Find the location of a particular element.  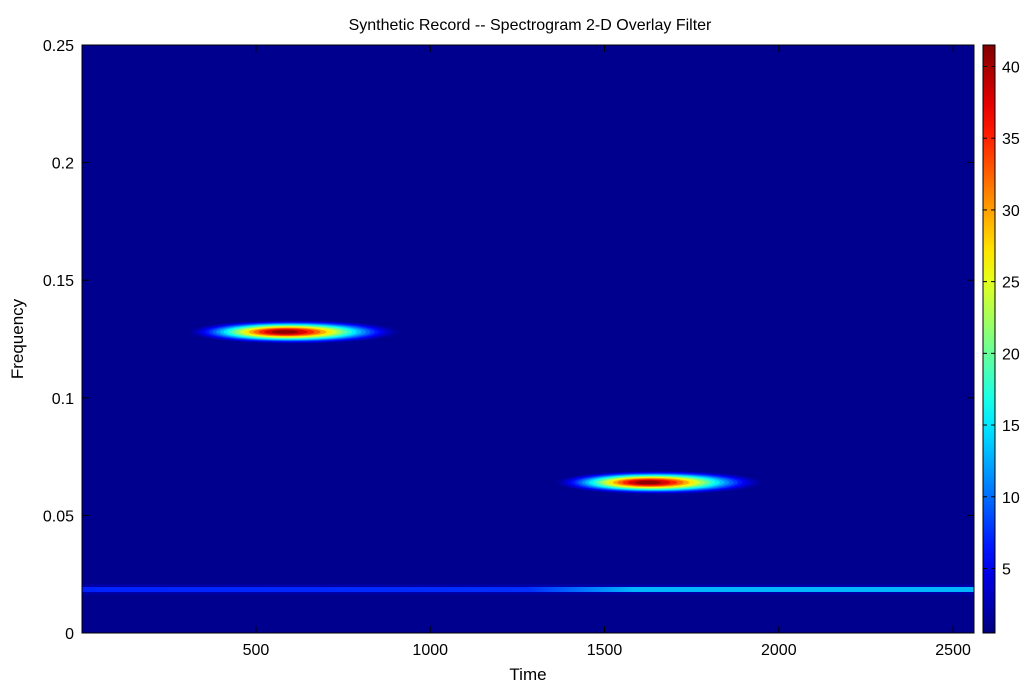

x-tick-label: 1500 is located at coordinates (605, 650).